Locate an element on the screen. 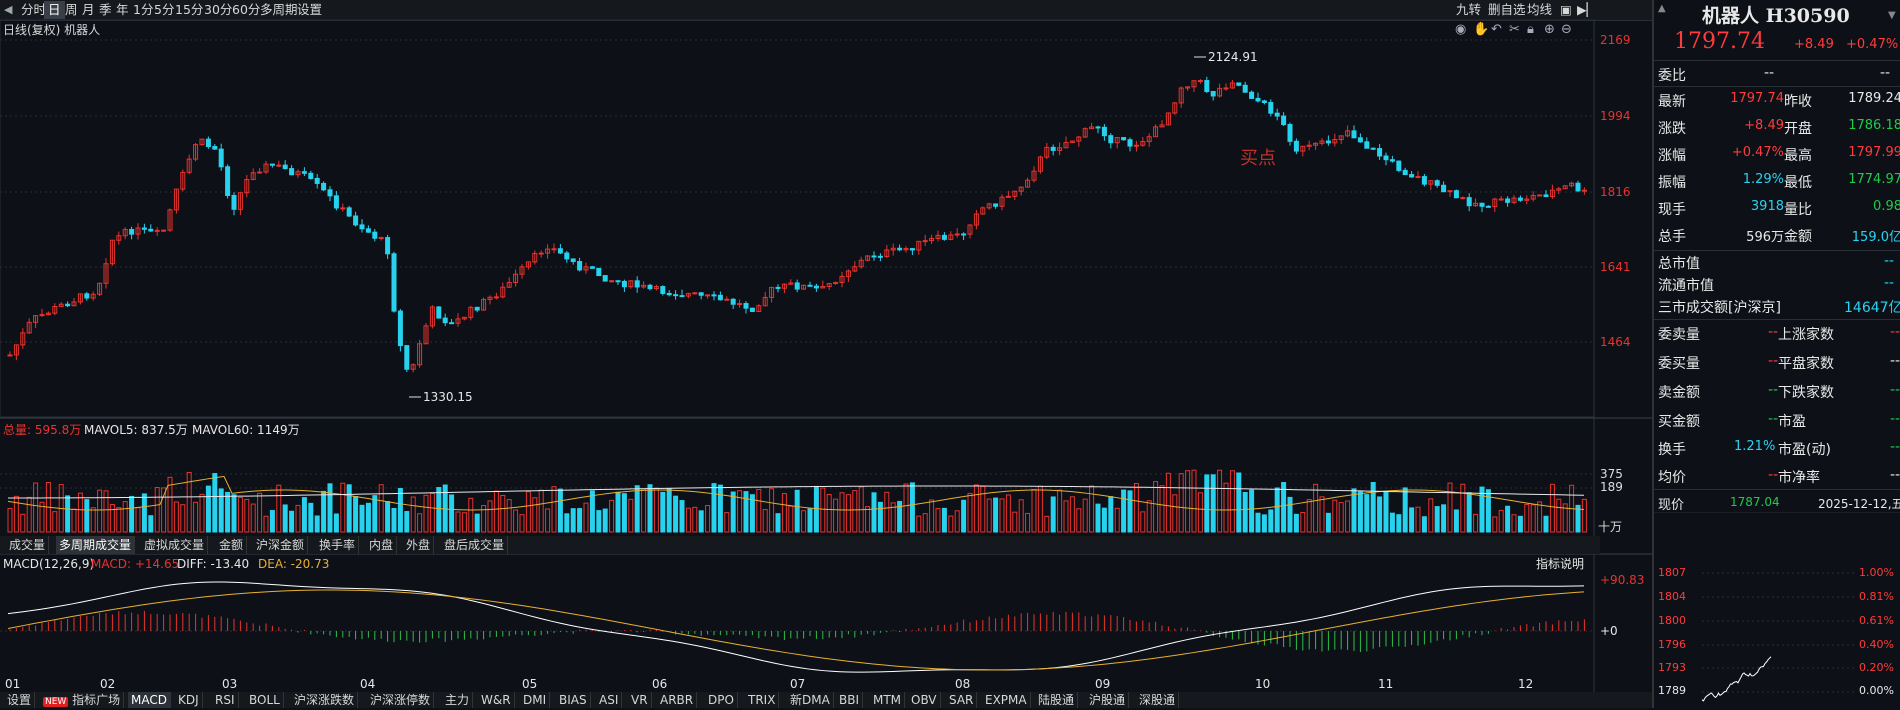 The width and height of the screenshot is (1900, 710). left-arrow-icon: ◀ is located at coordinates (8, 9).